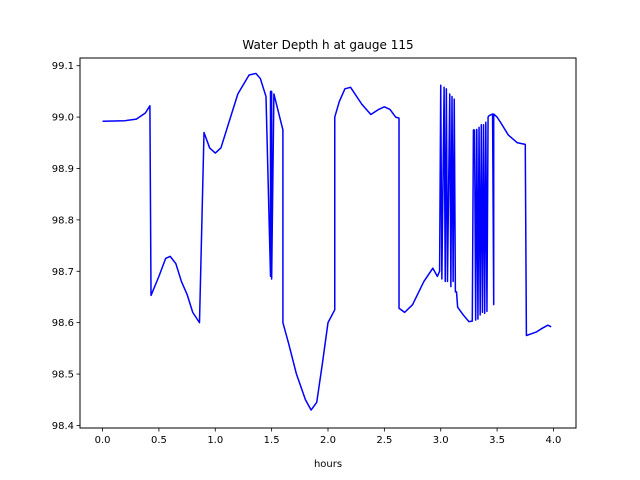  I want to click on y-tick-label: 98.8, so click(63, 220).